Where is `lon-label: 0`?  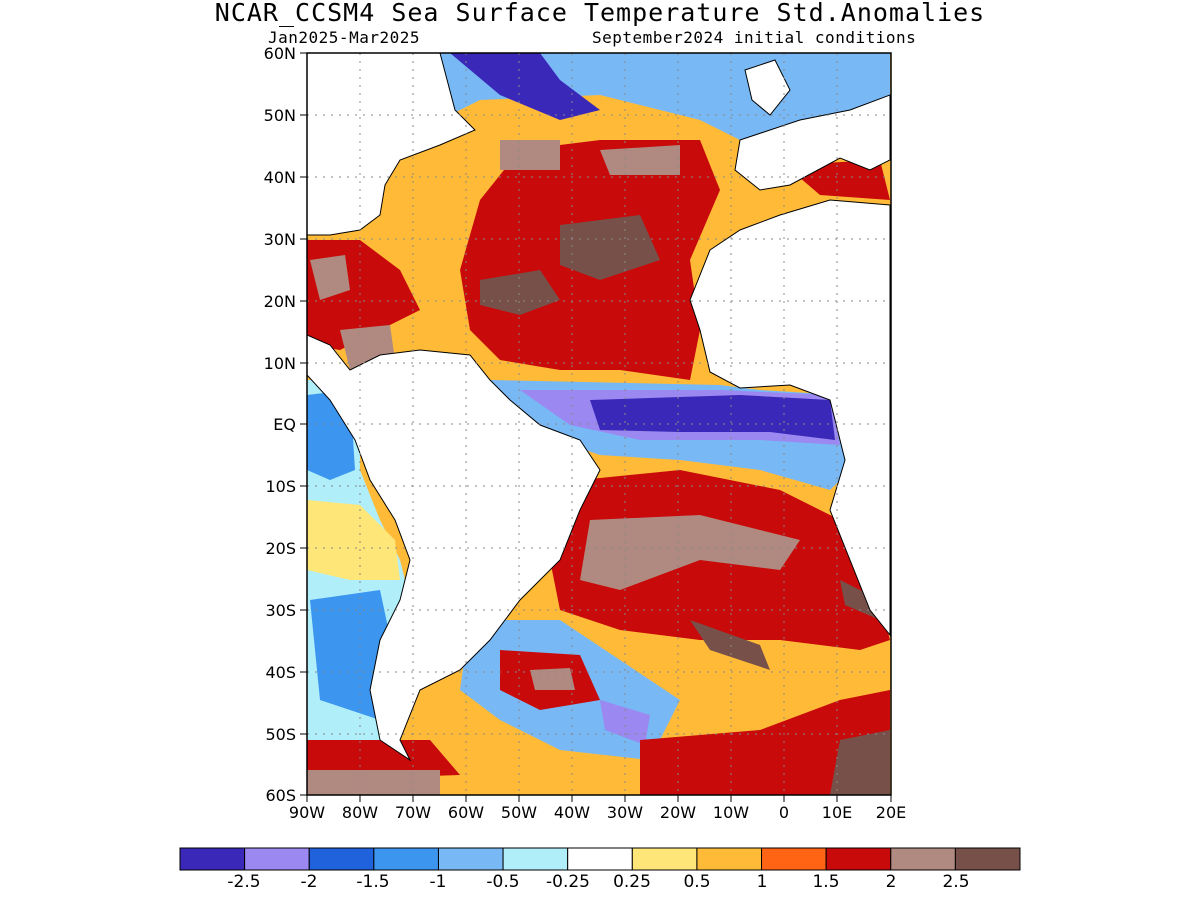 lon-label: 0 is located at coordinates (784, 812).